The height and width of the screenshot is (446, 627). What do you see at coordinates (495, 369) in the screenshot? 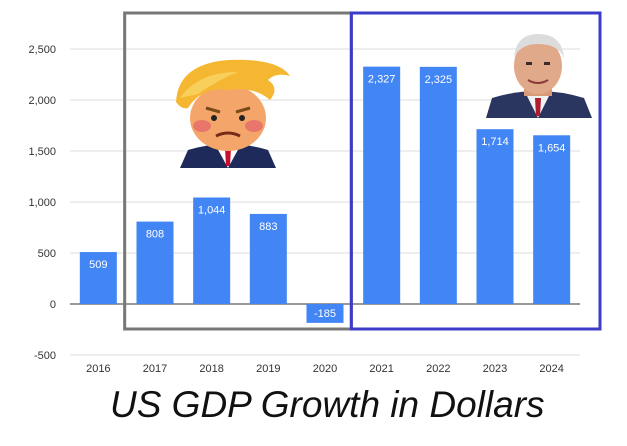
I see `x-tick-label: 2023` at bounding box center [495, 369].